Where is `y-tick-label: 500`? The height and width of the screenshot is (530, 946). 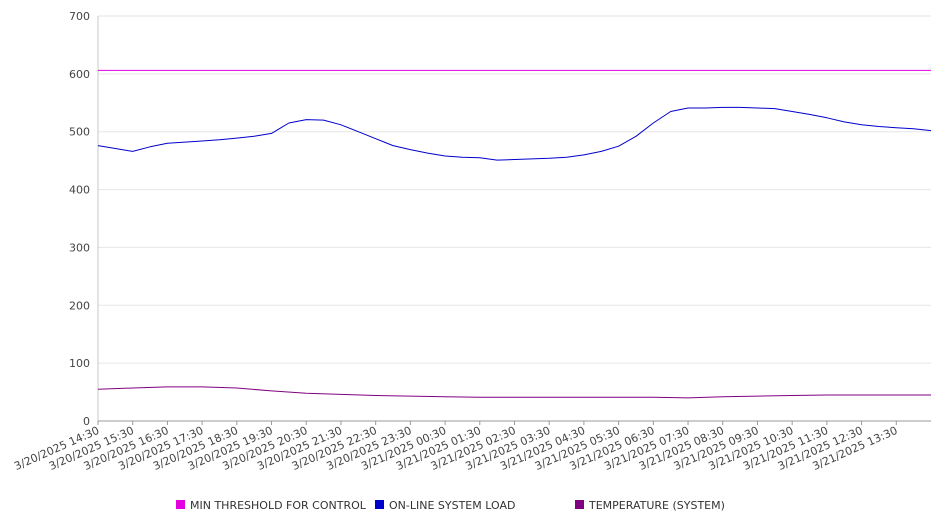
y-tick-label: 500 is located at coordinates (79, 132).